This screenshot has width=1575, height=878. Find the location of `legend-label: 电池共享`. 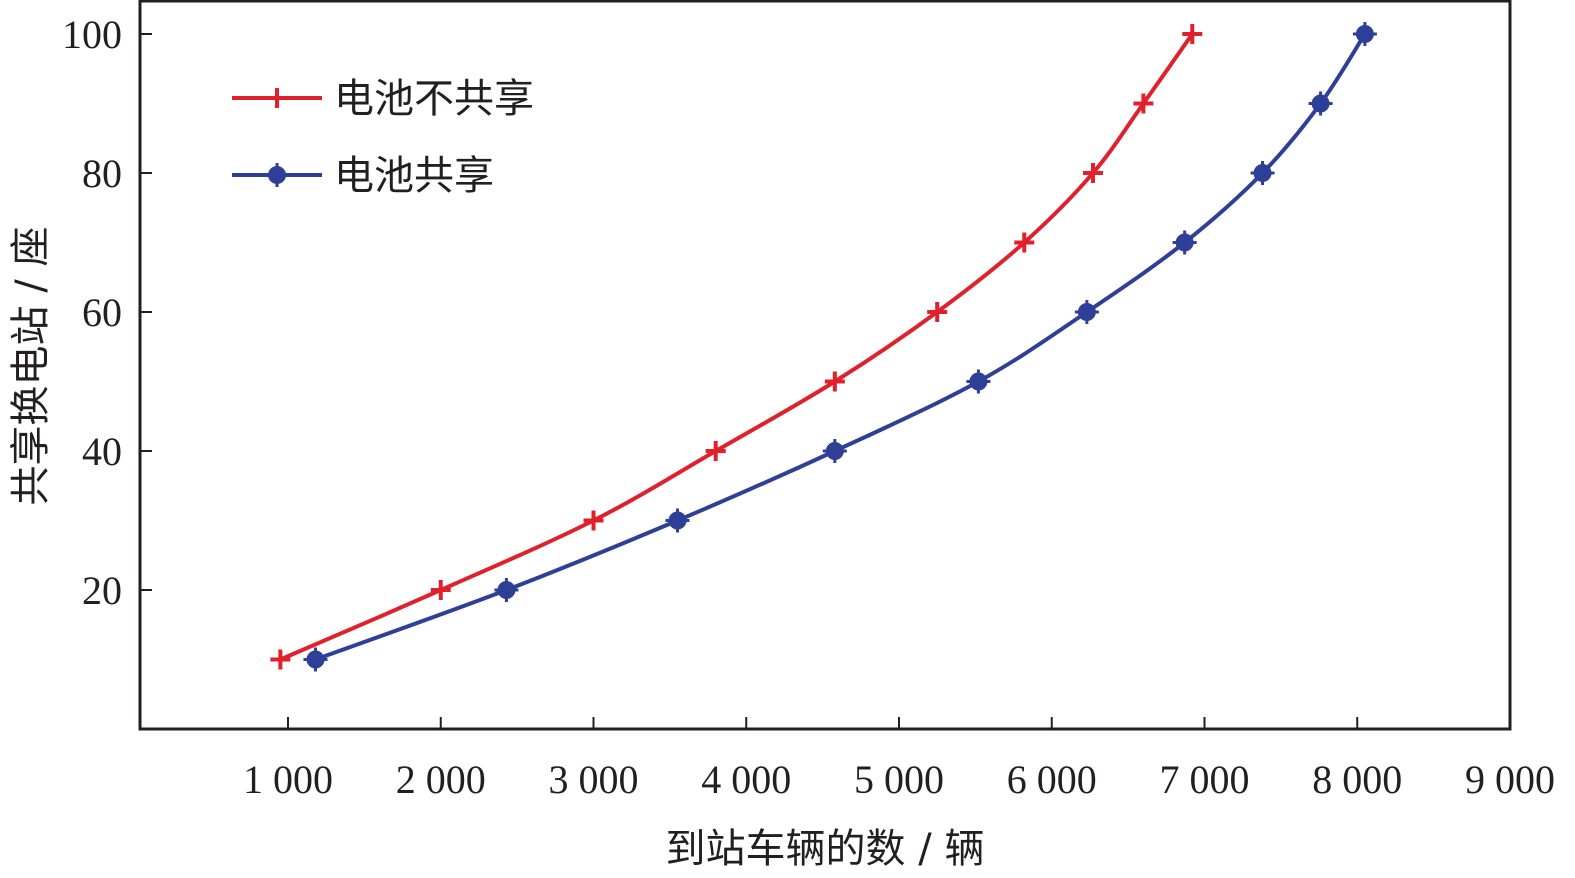

legend-label: 电池共享 is located at coordinates (414, 176).